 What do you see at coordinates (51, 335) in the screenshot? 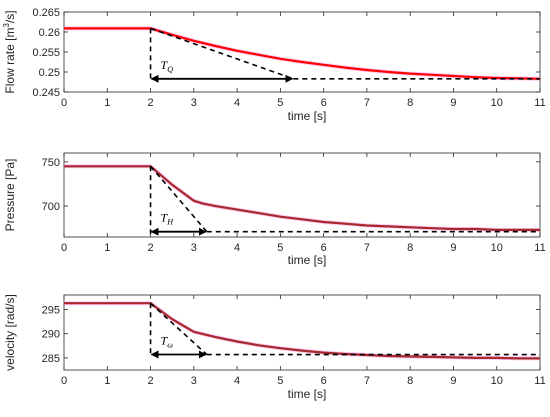
I see `y-tick-label: 290` at bounding box center [51, 335].